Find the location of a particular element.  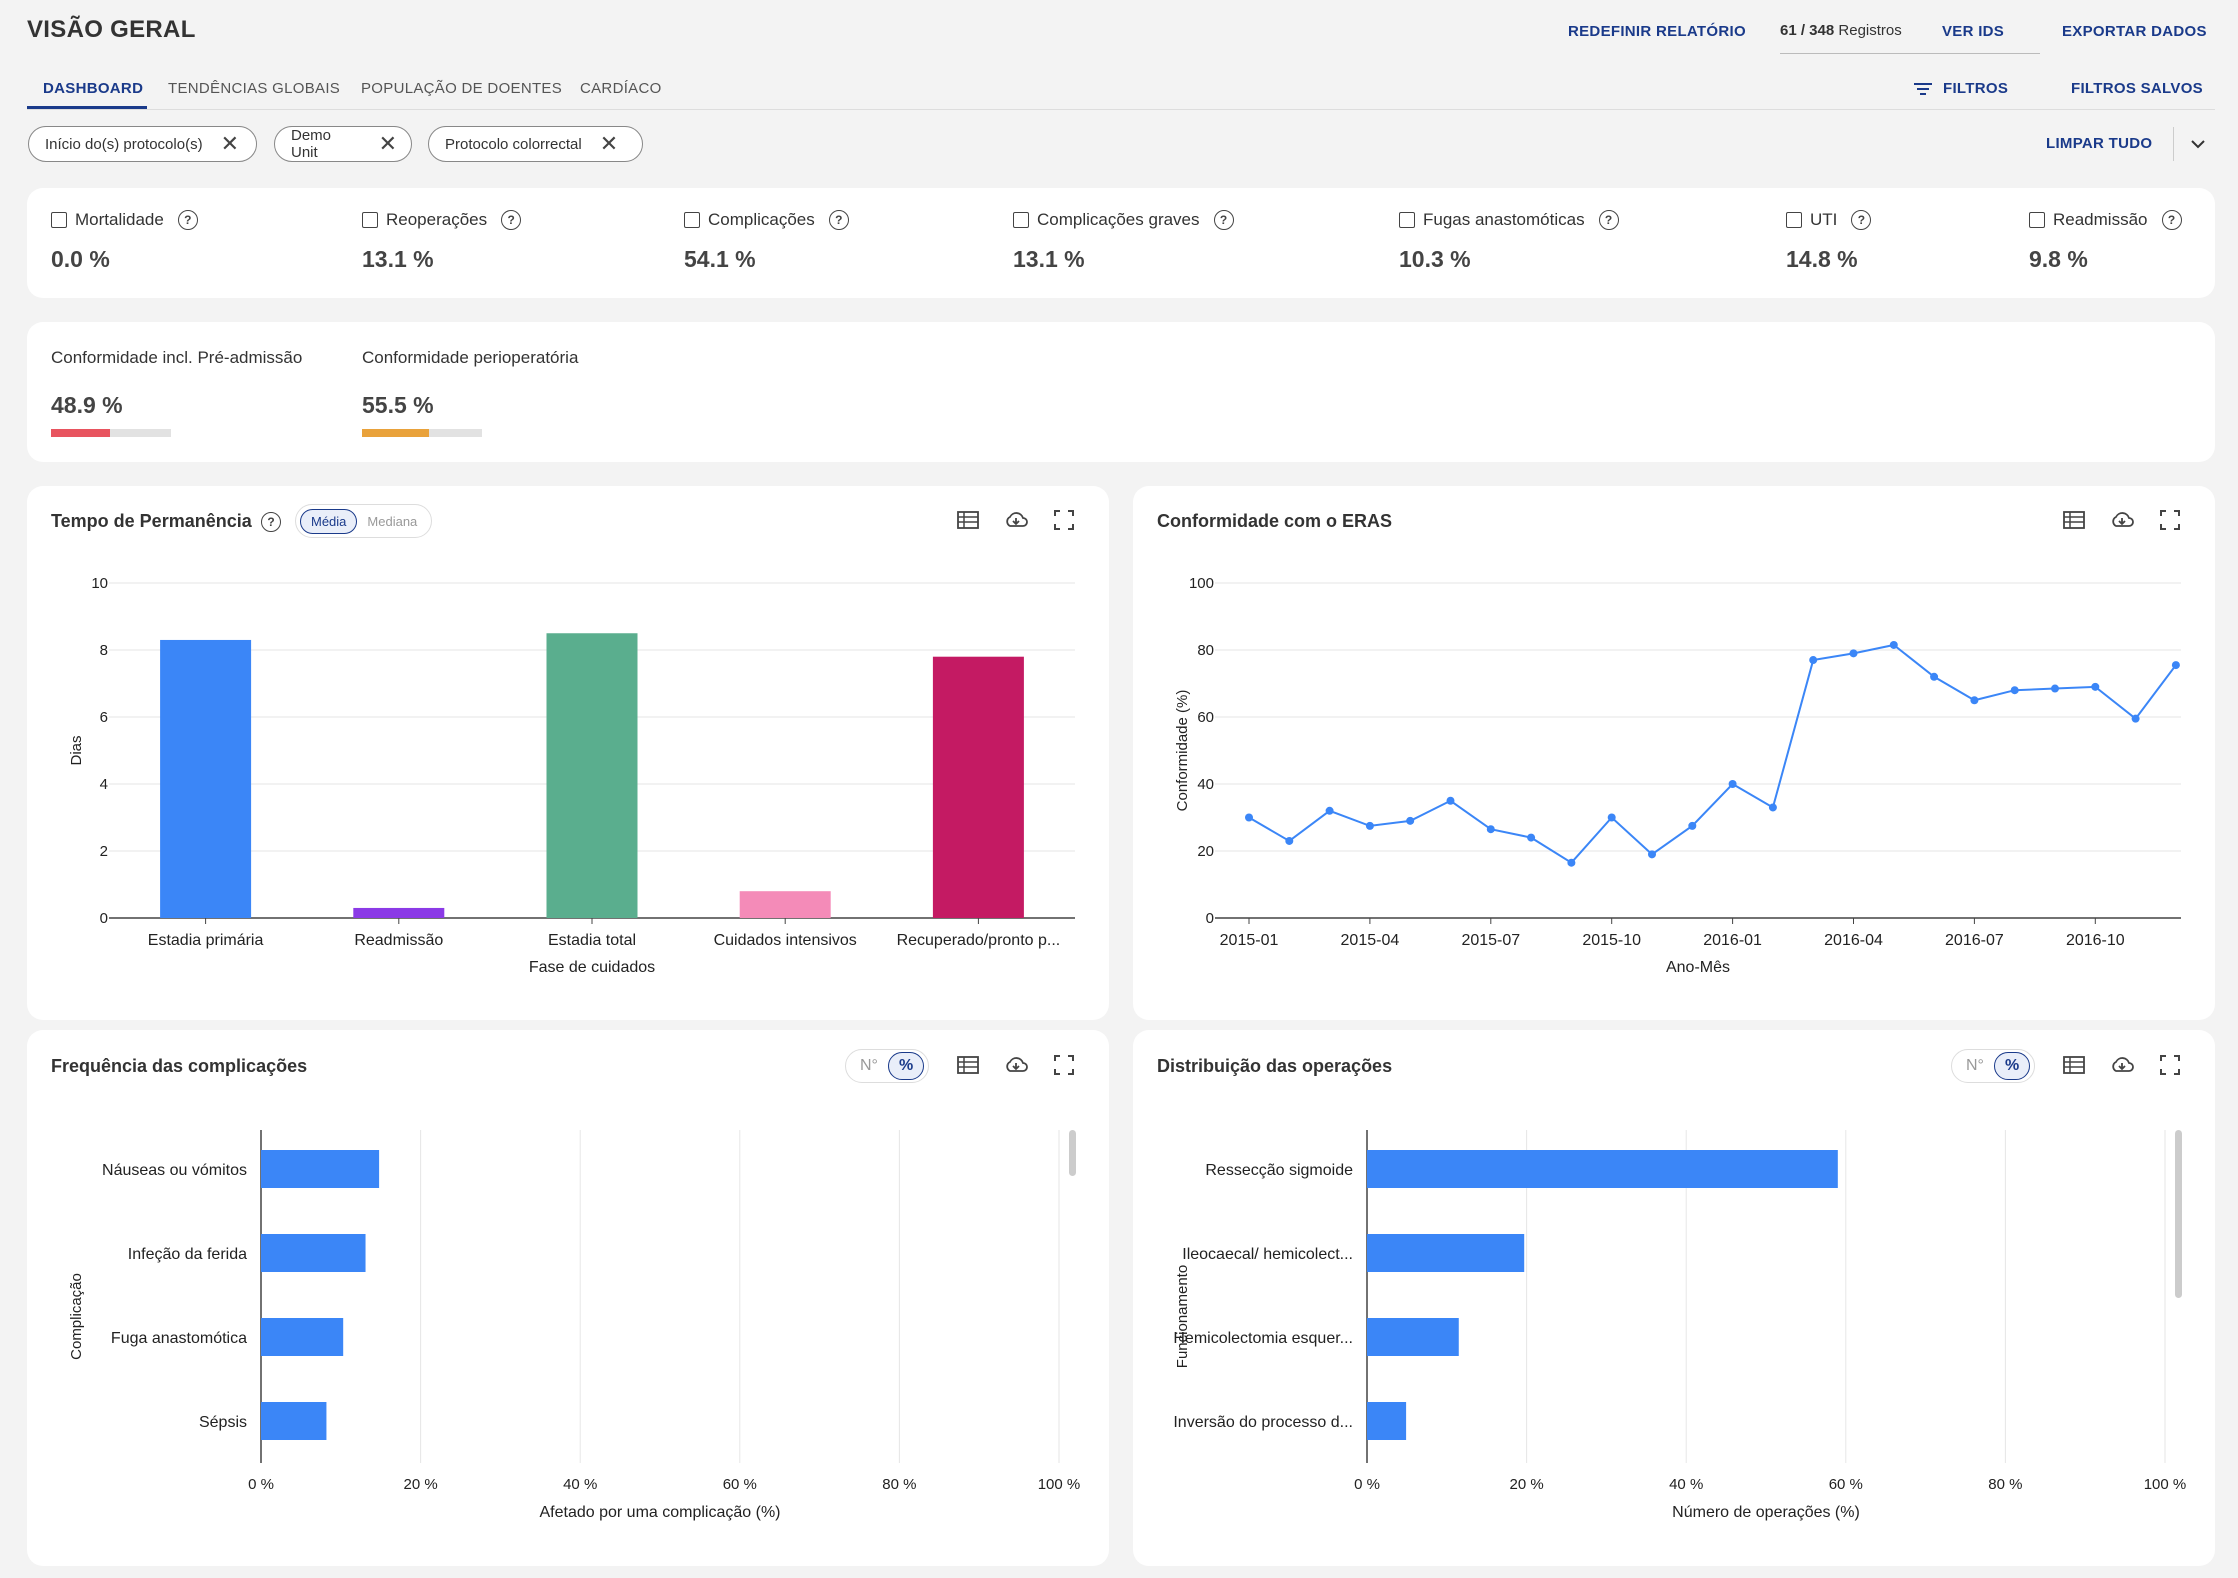

export-data-button: EXPORTAR DADOS is located at coordinates (2134, 31).